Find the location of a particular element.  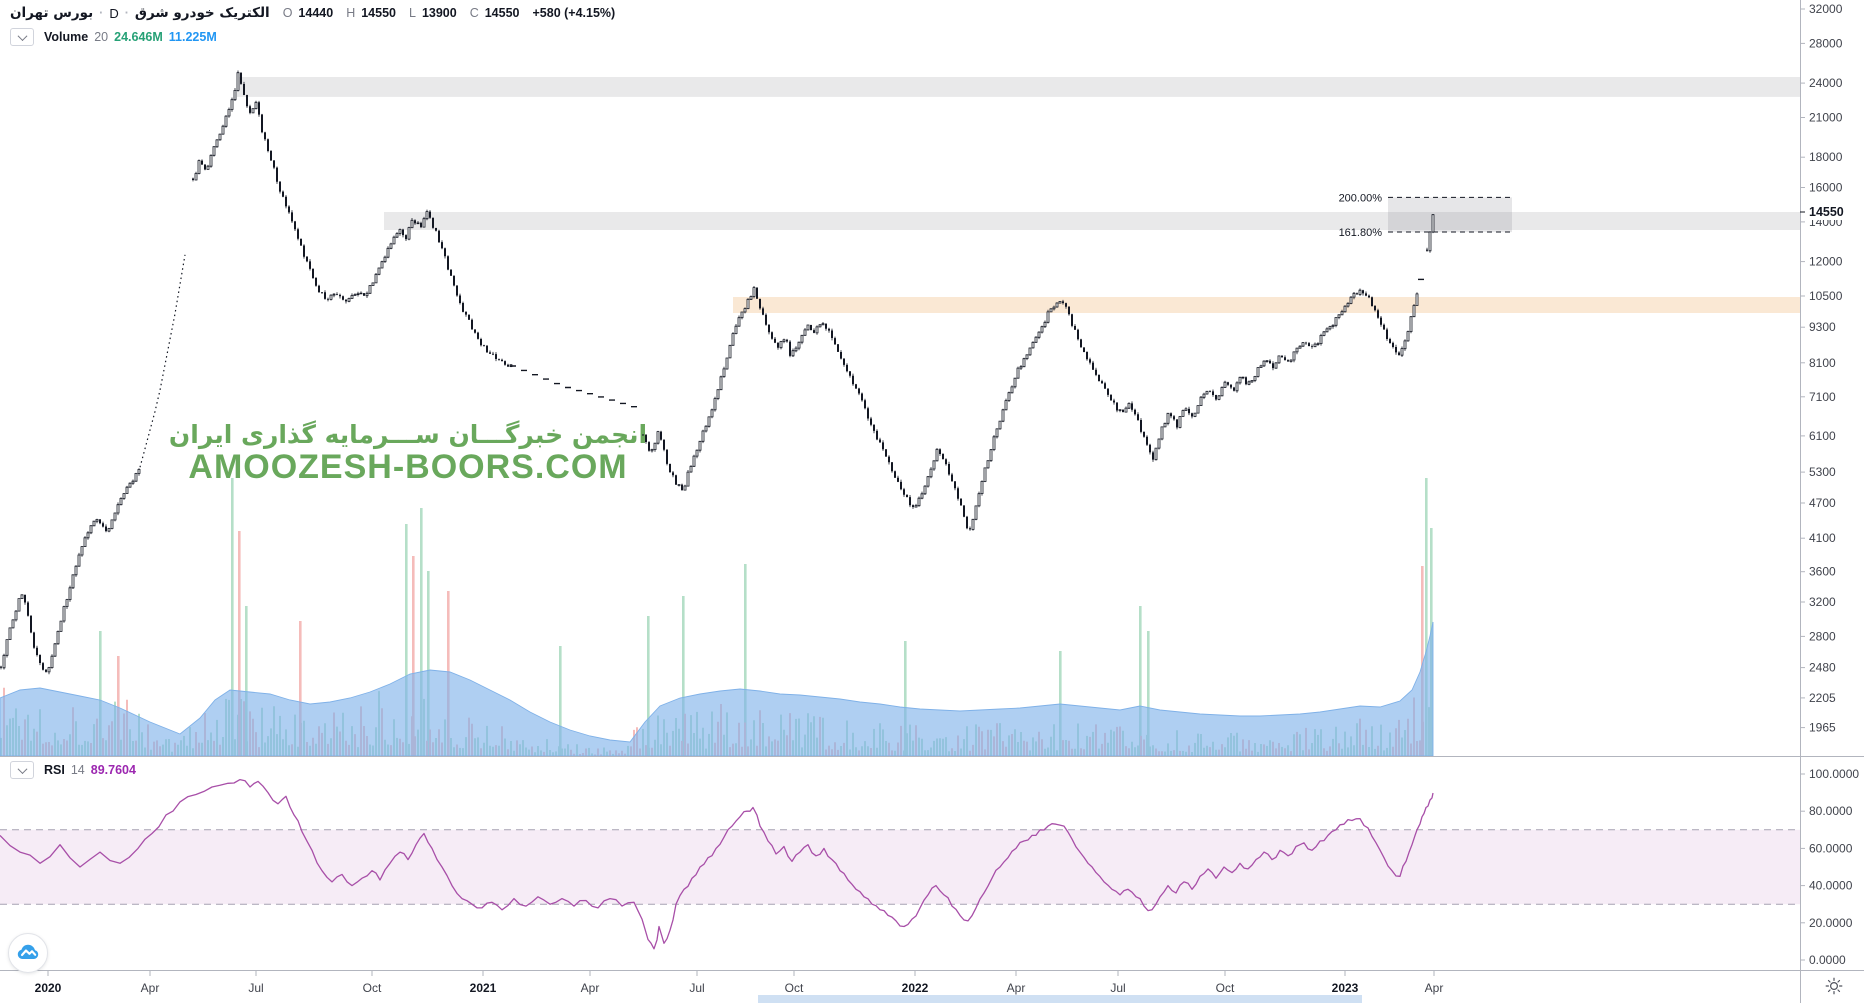

change-value: +580 (+4.15%) is located at coordinates (574, 13).